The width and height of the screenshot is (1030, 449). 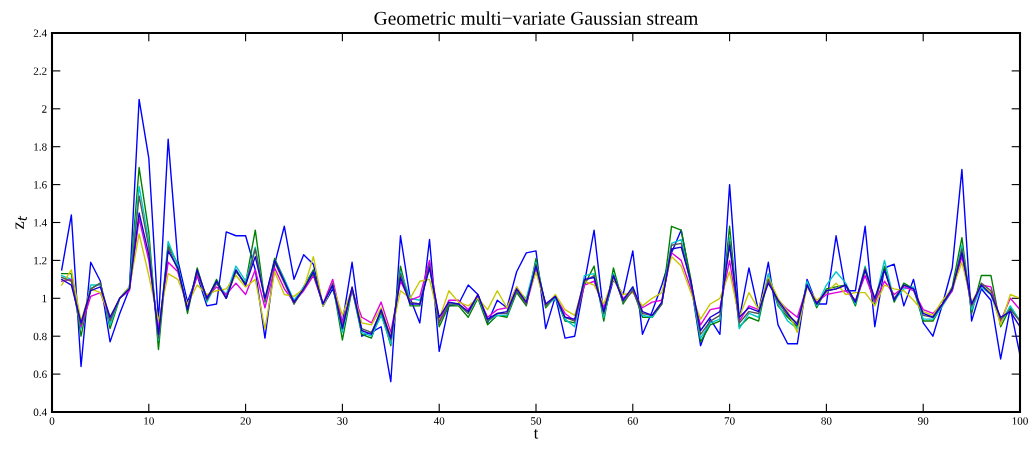 What do you see at coordinates (439, 421) in the screenshot?
I see `x-tick-label: 40` at bounding box center [439, 421].